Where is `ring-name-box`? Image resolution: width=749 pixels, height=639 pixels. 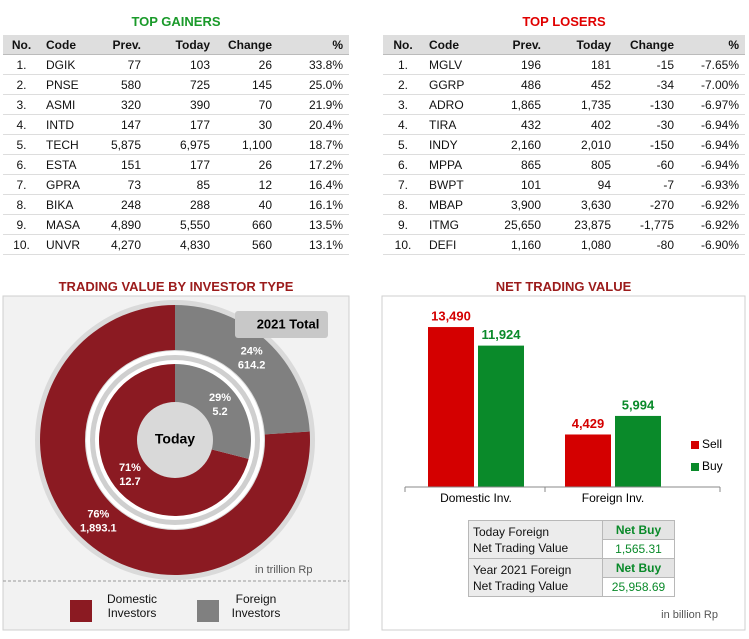 ring-name-box is located at coordinates (281, 324).